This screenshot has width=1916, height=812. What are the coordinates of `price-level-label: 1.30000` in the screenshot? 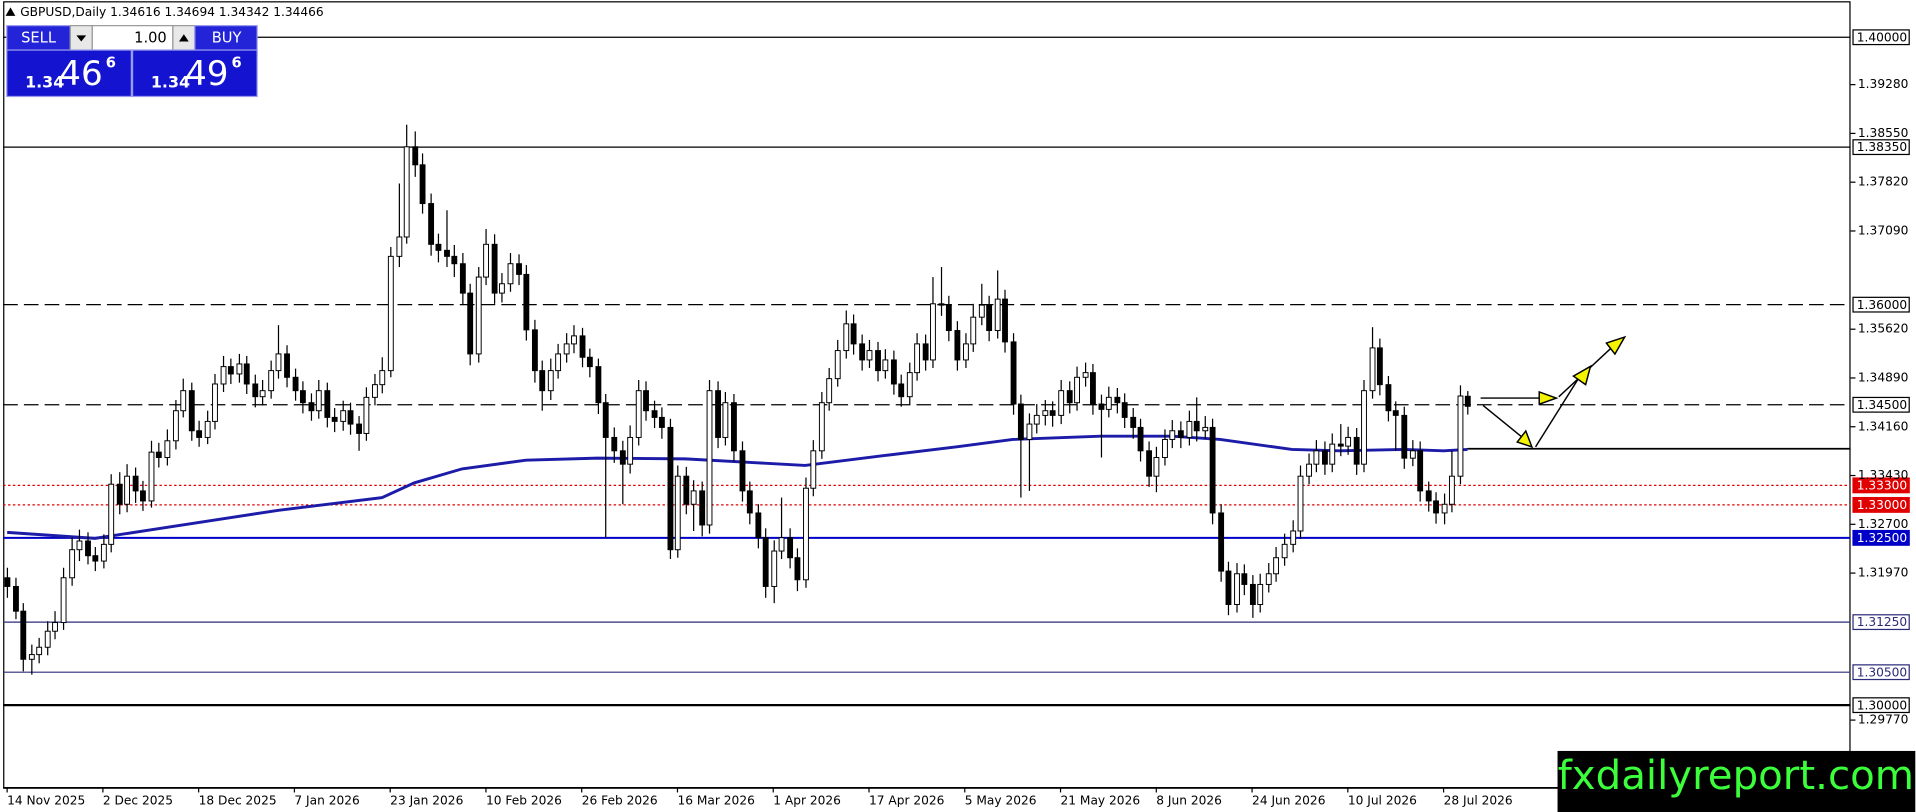 It's located at (1882, 705).